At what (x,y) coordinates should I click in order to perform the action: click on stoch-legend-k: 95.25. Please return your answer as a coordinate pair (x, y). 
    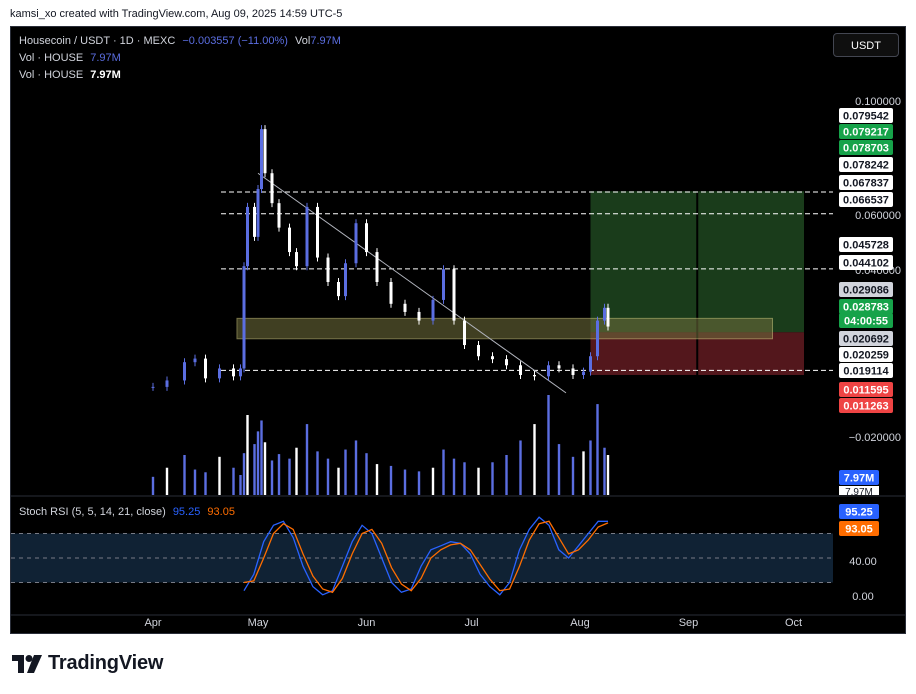
    Looking at the image, I should click on (186, 512).